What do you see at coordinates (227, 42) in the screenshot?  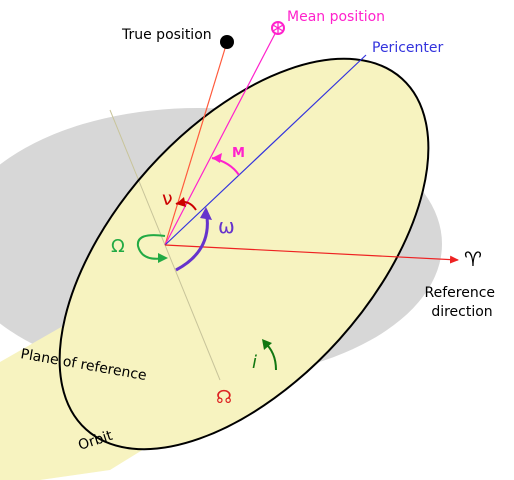 I see `true-position-marker` at bounding box center [227, 42].